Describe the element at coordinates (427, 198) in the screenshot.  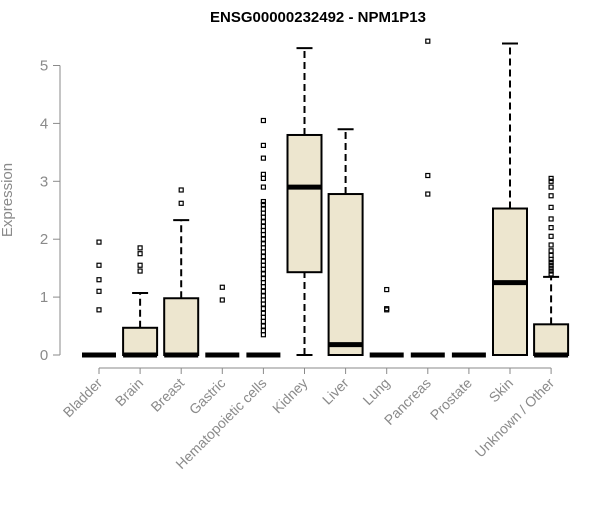
I see `box-pancreas` at that location.